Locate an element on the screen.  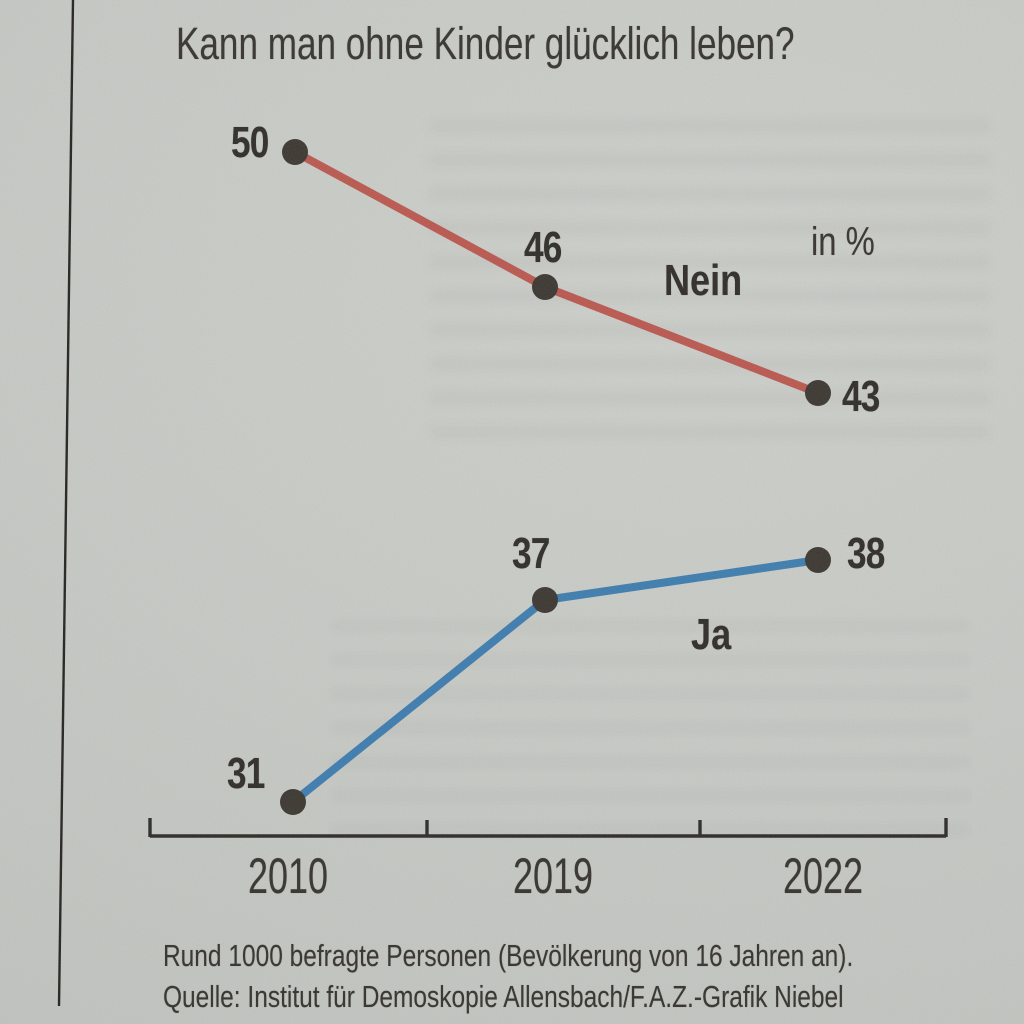
x-tick-2010: 2010 is located at coordinates (288, 876).